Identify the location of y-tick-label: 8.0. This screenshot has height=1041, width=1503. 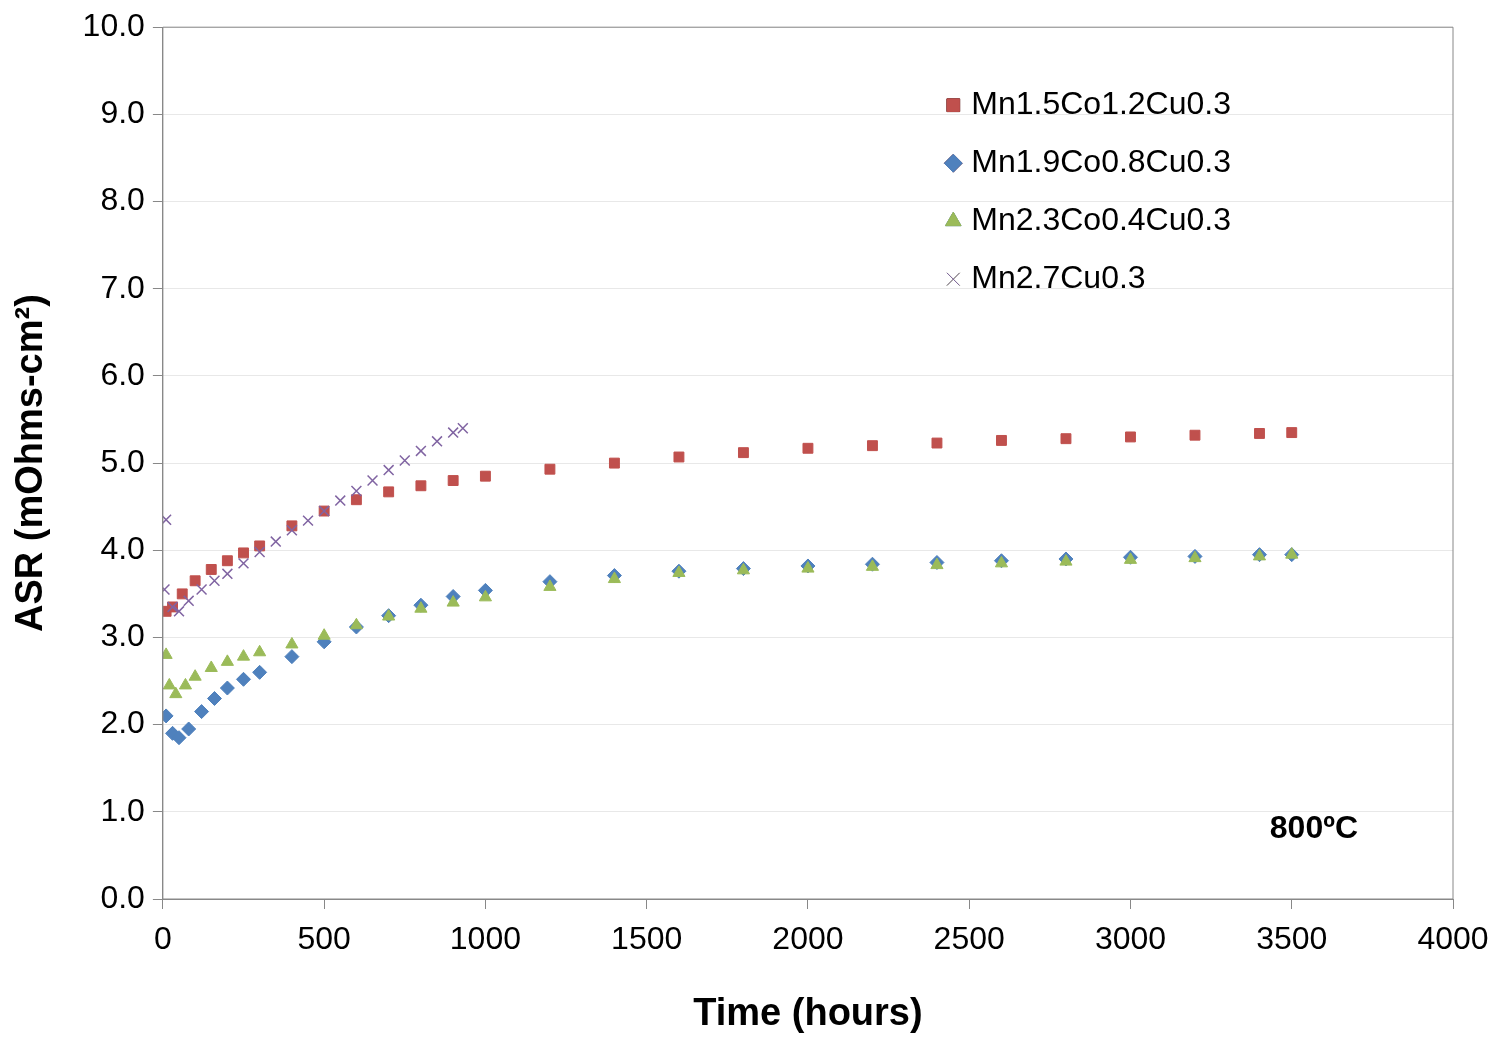
(122, 199).